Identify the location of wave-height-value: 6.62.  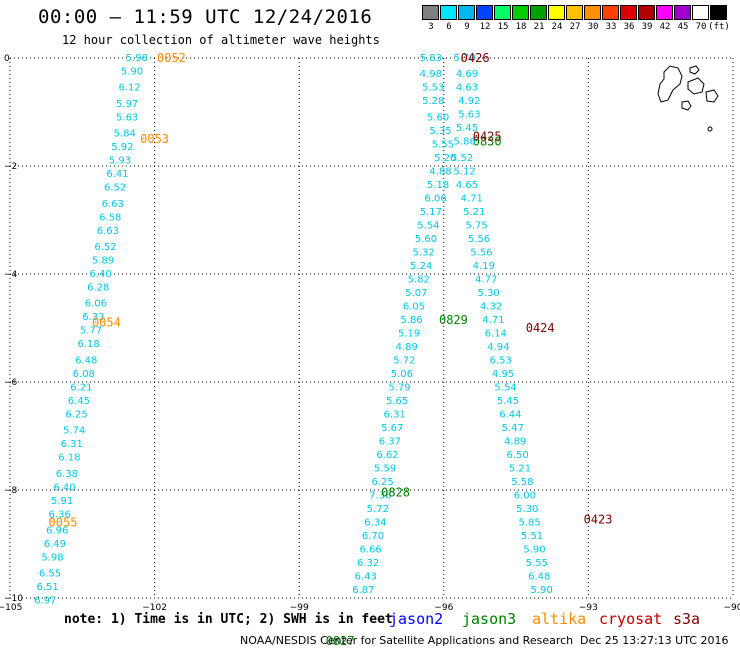
(387, 455).